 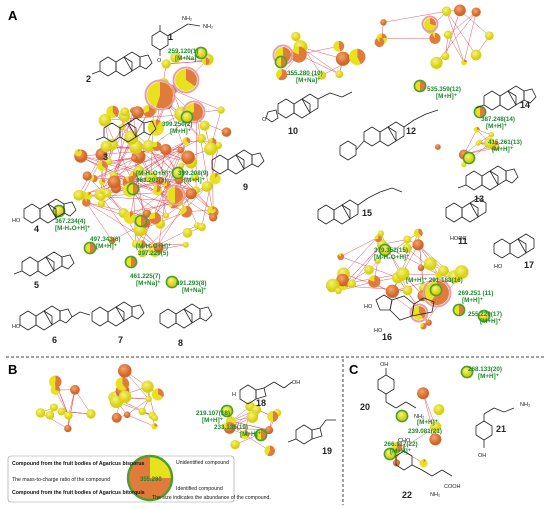 I want to click on ion-adduct-11: [M+H]⁺, so click(x=472, y=300).